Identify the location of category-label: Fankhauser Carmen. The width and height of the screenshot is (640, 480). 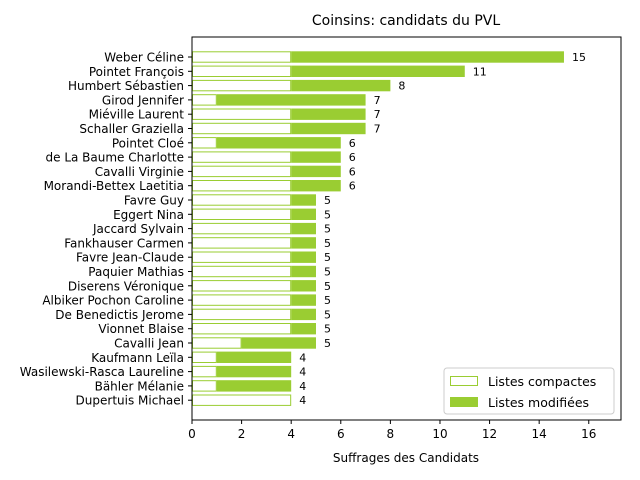
(124, 243).